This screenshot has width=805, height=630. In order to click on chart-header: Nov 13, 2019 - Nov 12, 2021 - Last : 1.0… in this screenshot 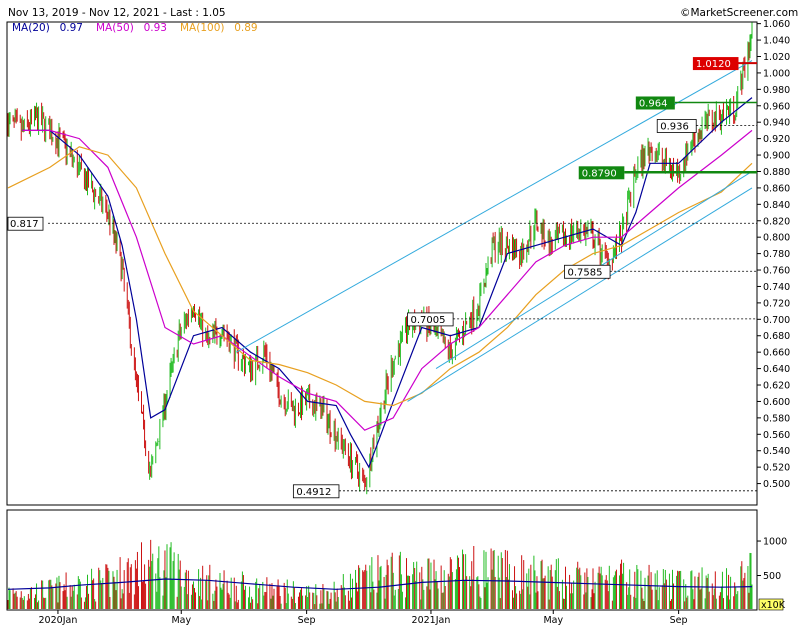, I will do `click(403, 20)`.